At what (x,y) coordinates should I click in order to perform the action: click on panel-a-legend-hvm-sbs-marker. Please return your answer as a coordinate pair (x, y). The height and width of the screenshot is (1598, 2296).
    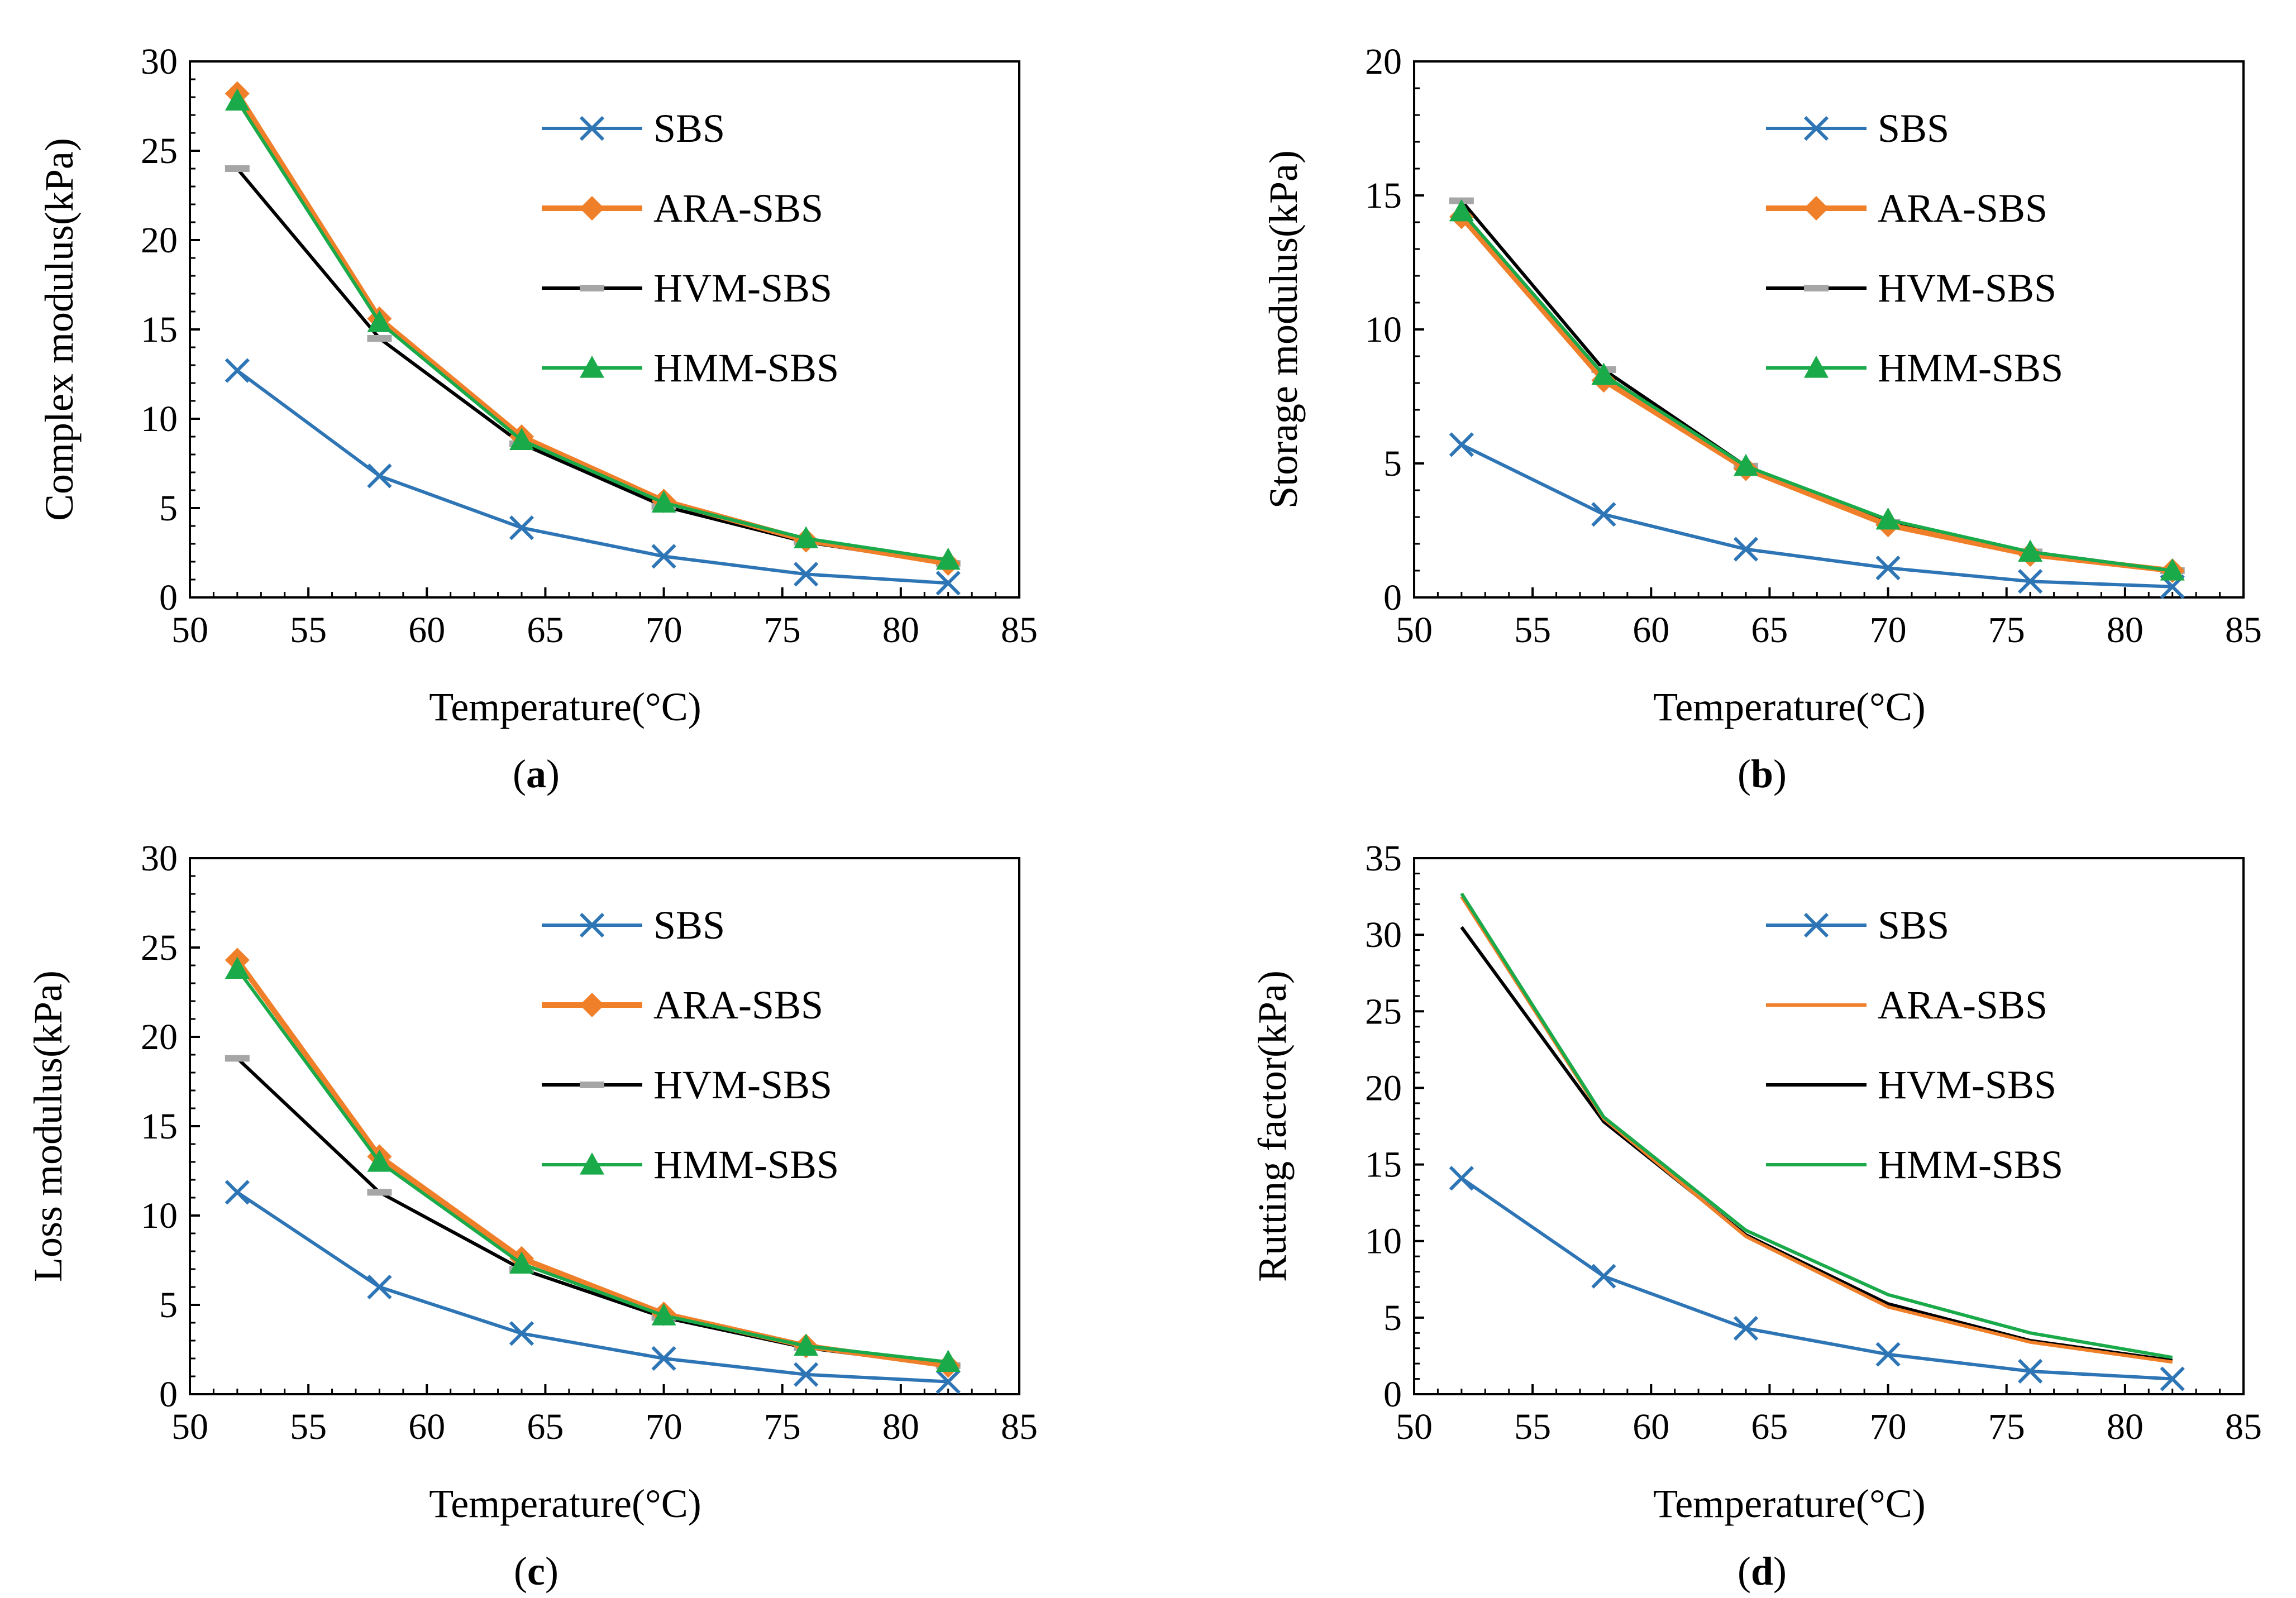
    Looking at the image, I should click on (592, 288).